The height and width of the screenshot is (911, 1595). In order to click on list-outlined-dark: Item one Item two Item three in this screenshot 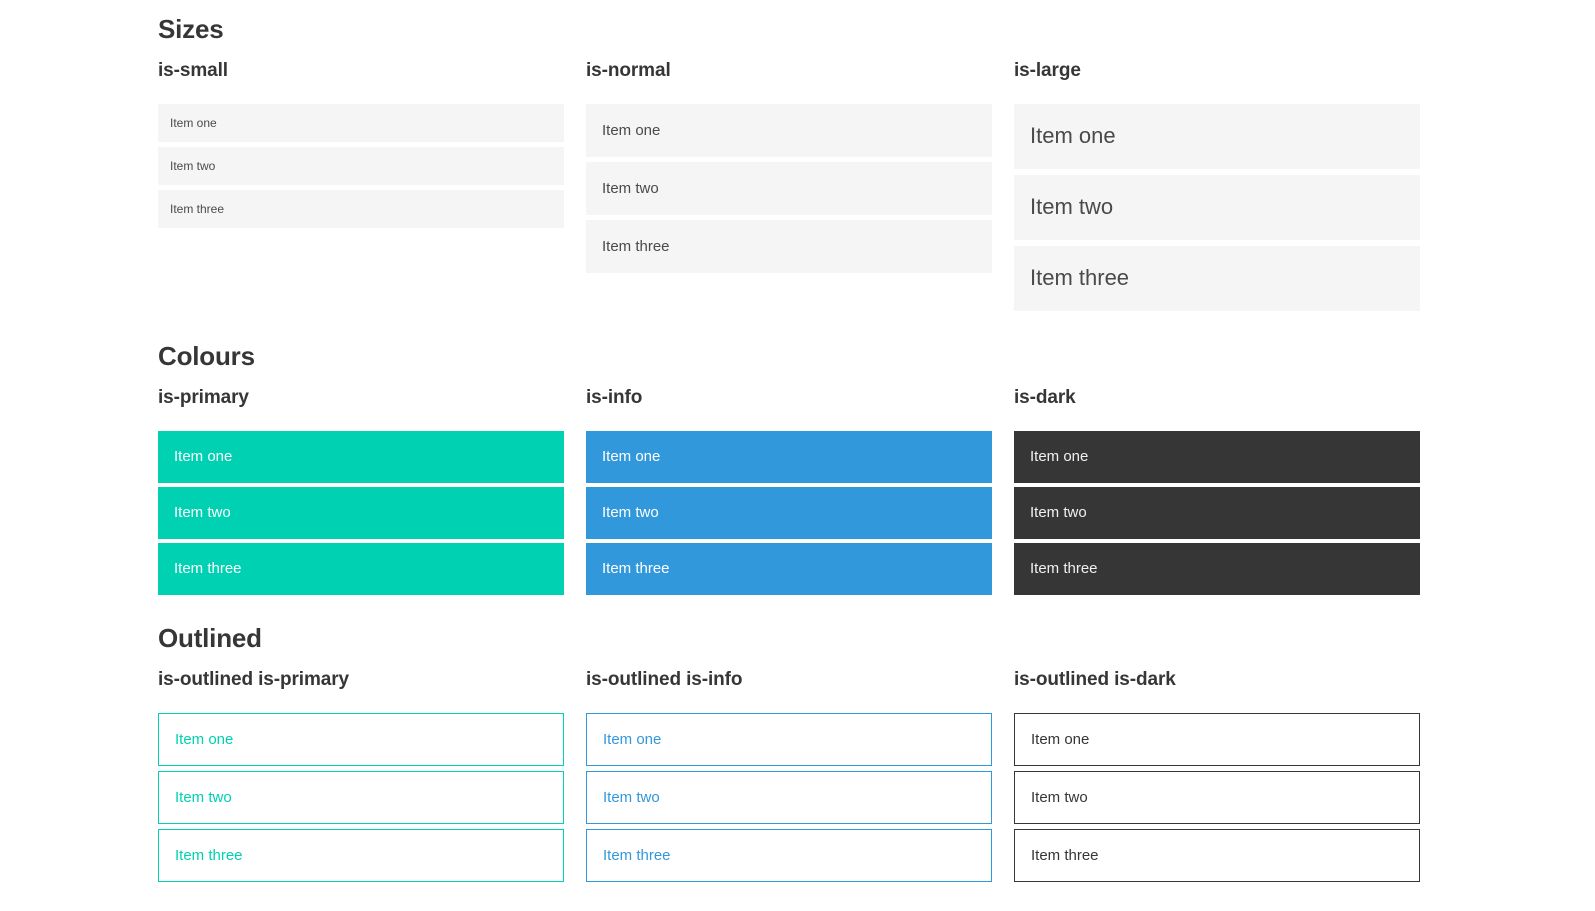, I will do `click(1217, 797)`.